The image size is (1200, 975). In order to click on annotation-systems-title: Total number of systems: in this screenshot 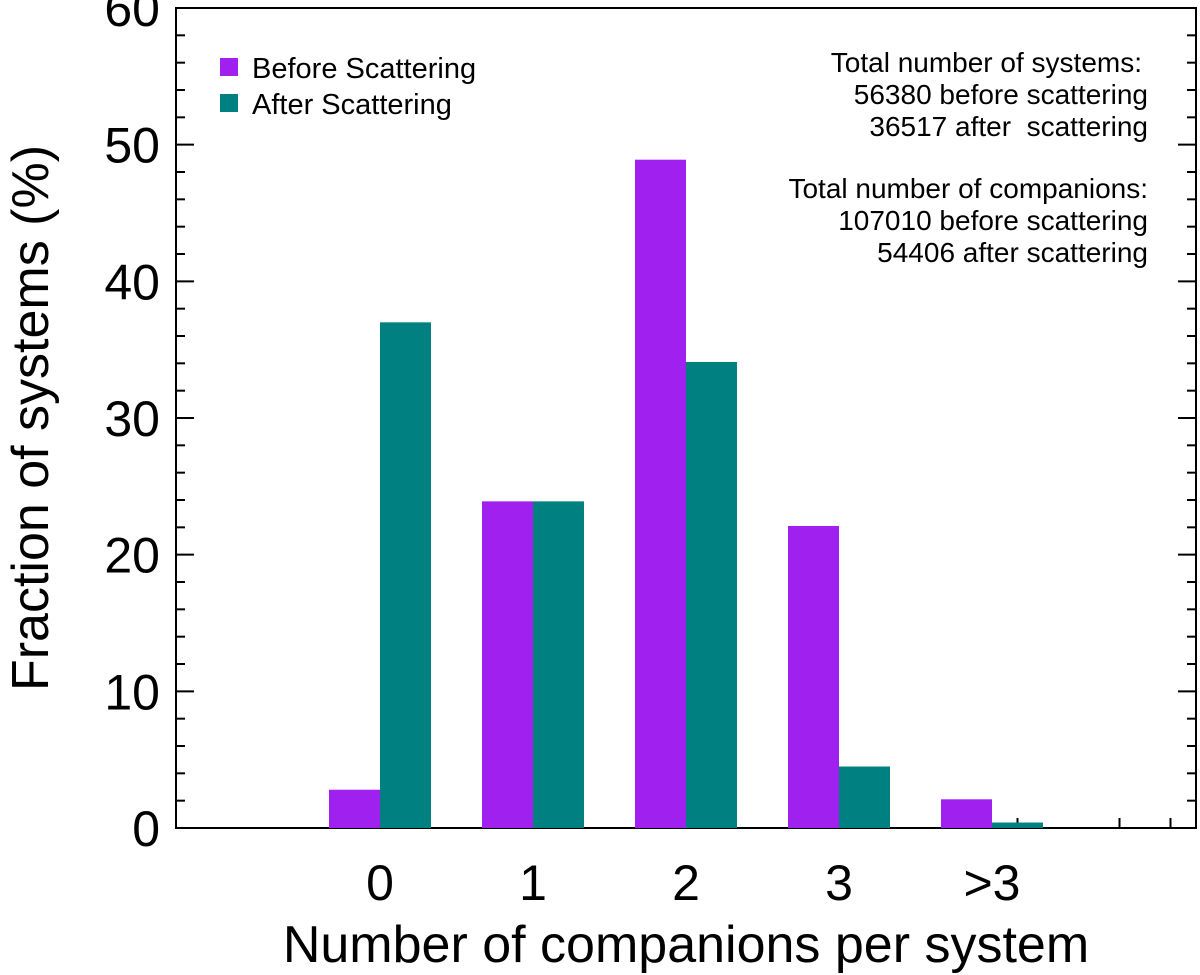, I will do `click(986, 62)`.